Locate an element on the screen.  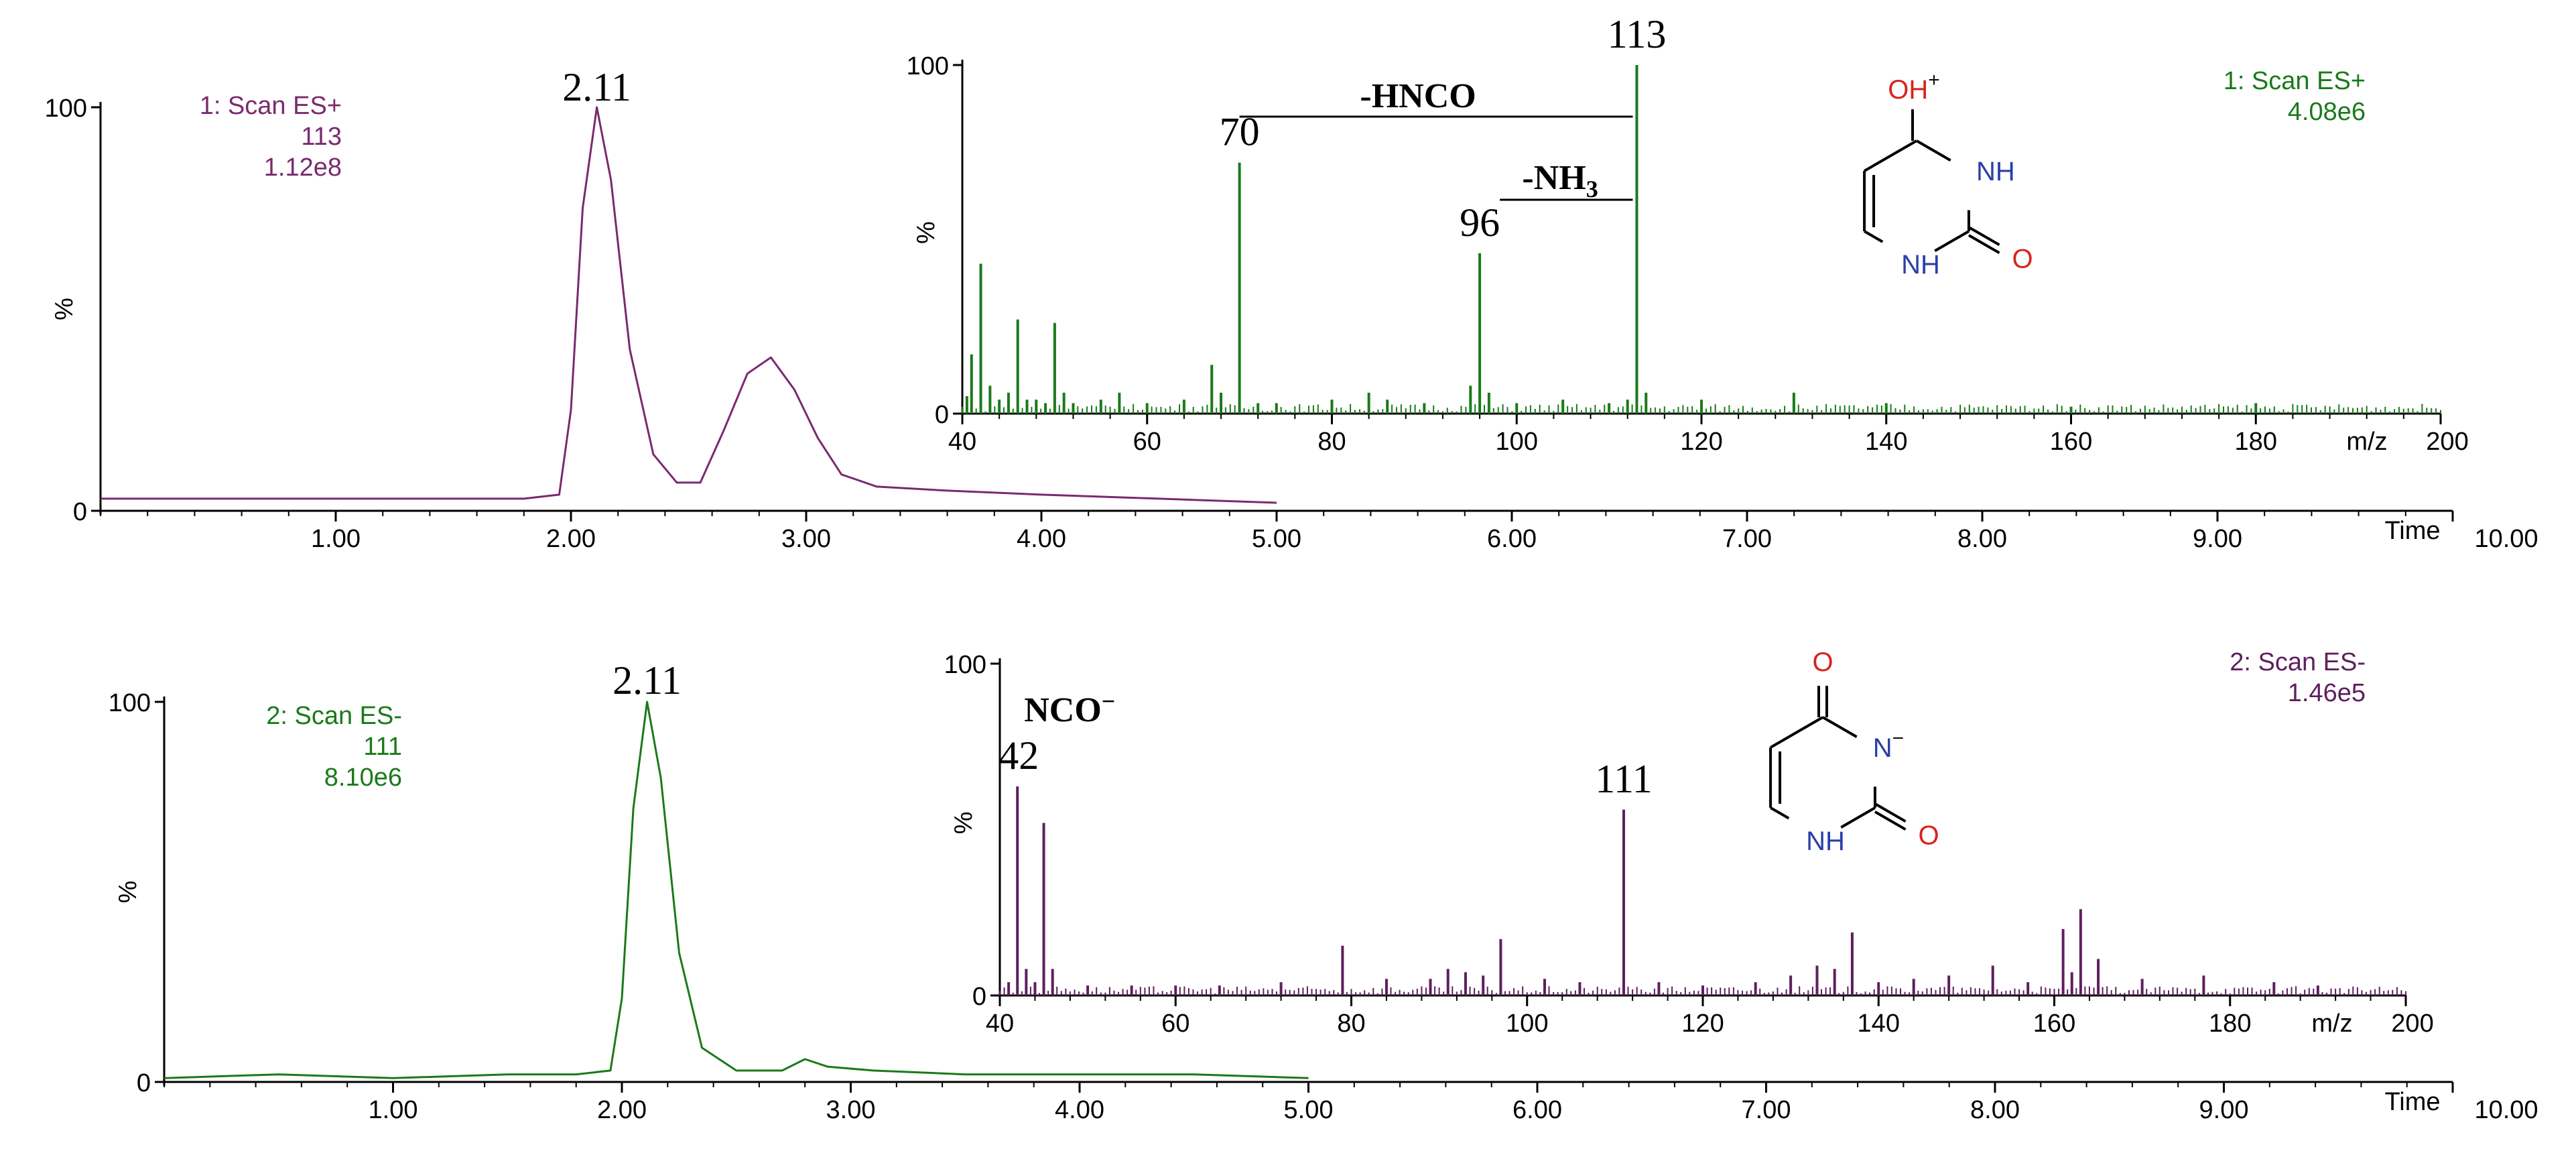
y-axis-label-0: % is located at coordinates (64, 309).